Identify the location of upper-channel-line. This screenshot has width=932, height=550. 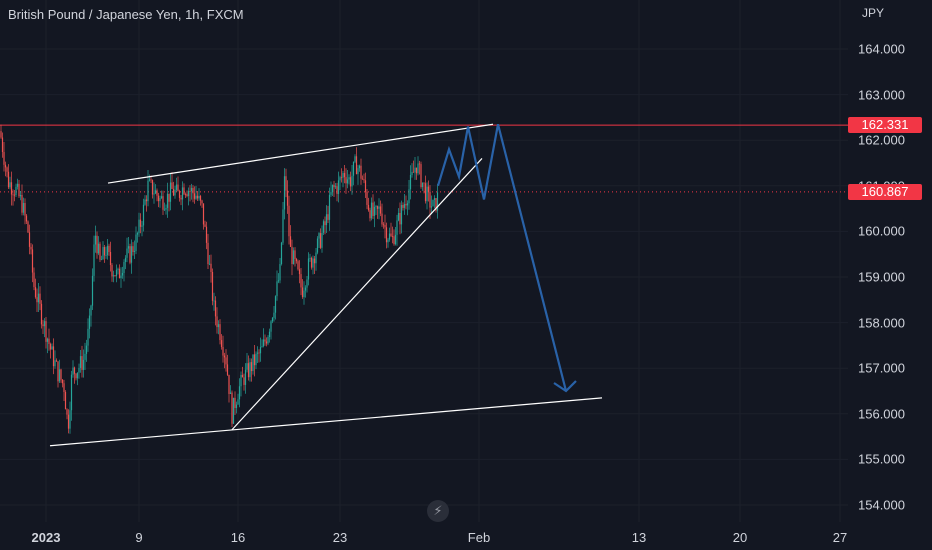
(300, 153).